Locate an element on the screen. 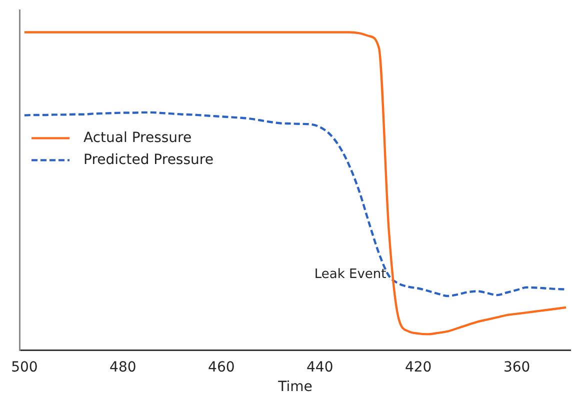 The width and height of the screenshot is (579, 404). x-tick-label: 460 is located at coordinates (221, 367).